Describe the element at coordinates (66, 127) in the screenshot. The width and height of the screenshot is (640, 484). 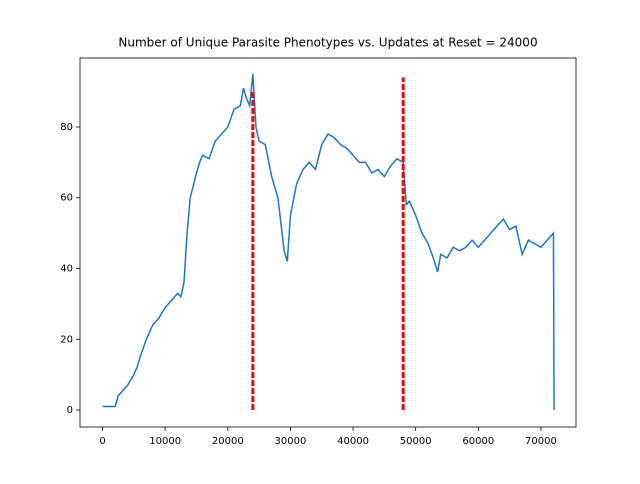
I see `y-tick-label: 80` at that location.